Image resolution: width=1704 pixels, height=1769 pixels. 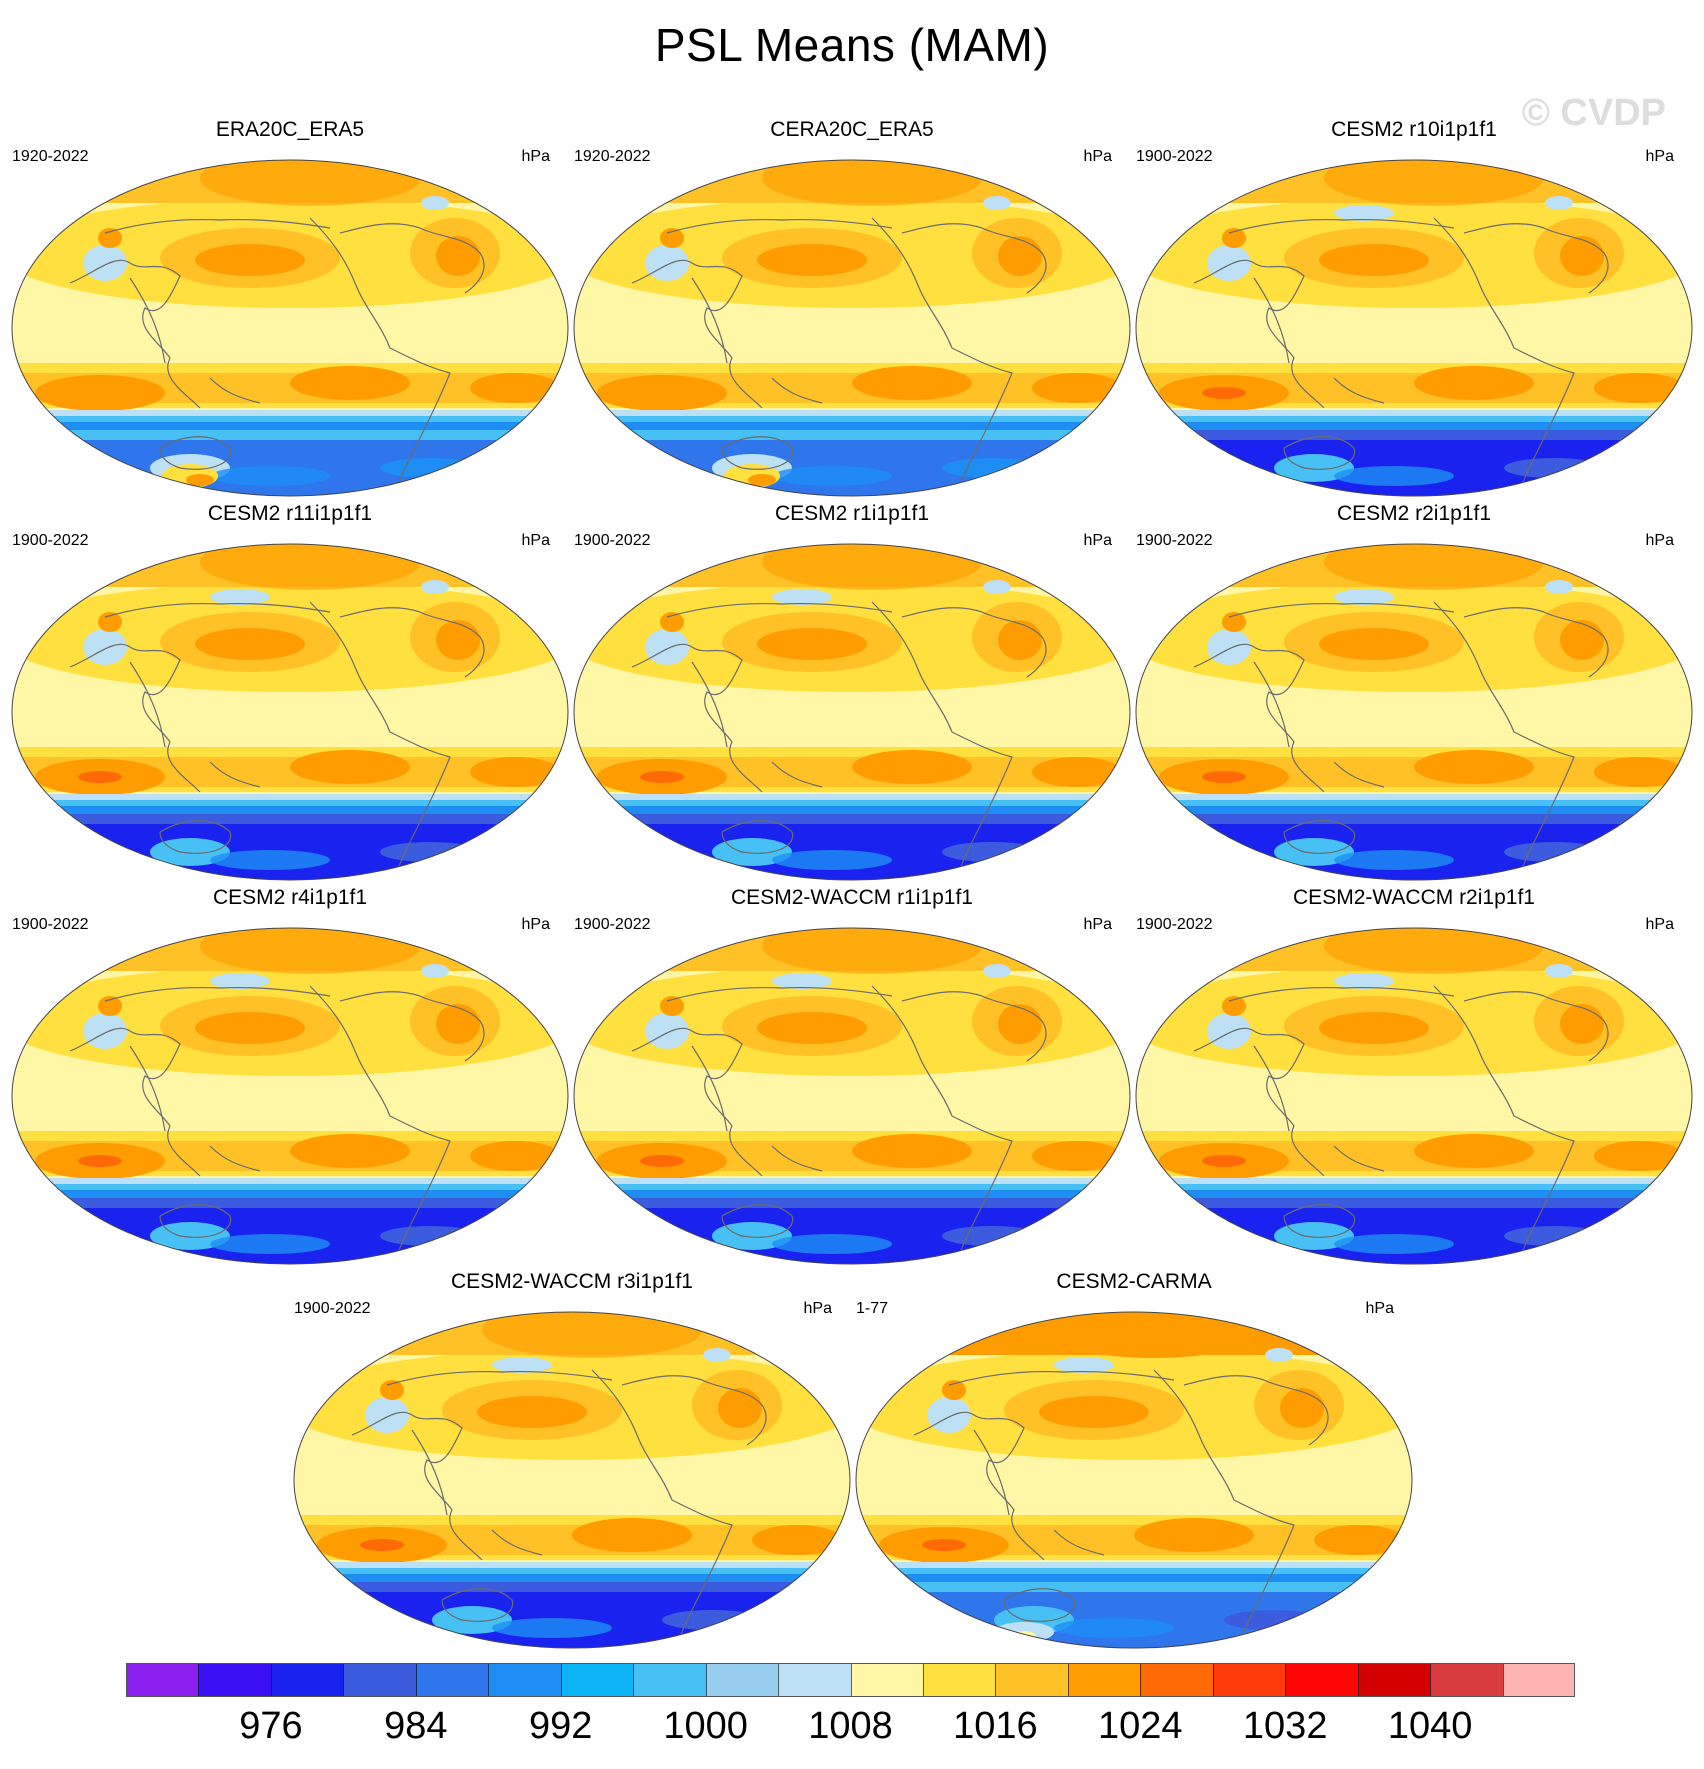 I want to click on map-panel: CESM2 r4i1p1f1 1900-2022 hPa, so click(x=290, y=1076).